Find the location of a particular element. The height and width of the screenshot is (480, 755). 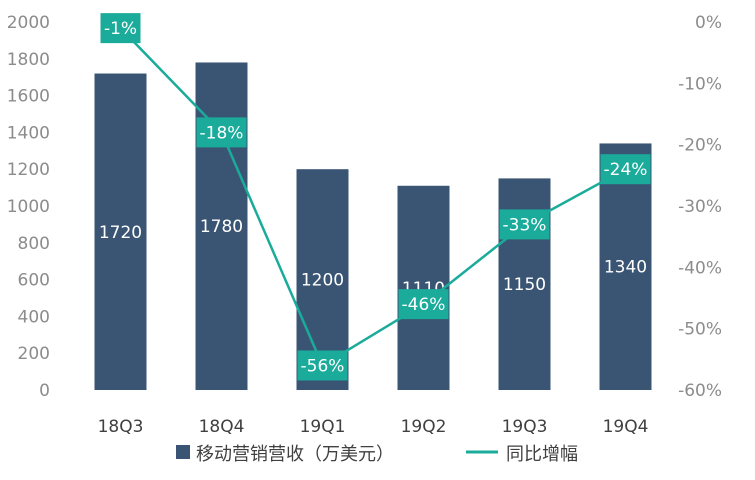

right-axis-tick-label: -60% is located at coordinates (700, 391).